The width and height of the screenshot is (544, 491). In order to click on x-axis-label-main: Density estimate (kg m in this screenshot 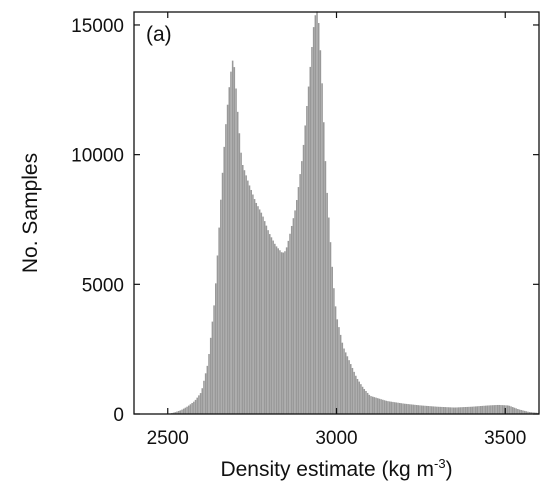, I will do `click(327, 469)`.